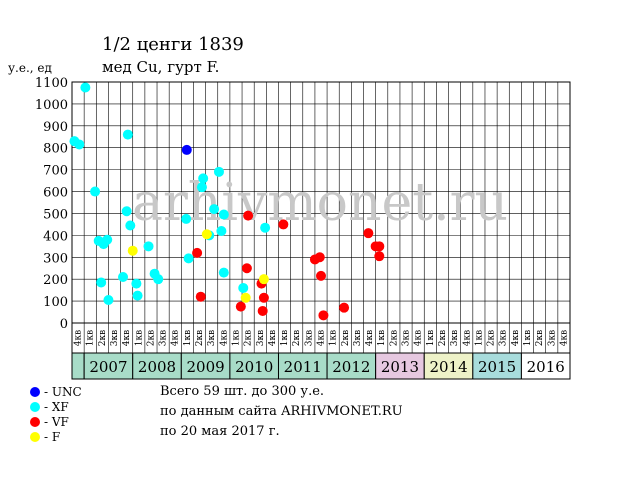 This screenshot has width=630, height=500. I want to click on legend-label: - UNC, so click(63, 392).